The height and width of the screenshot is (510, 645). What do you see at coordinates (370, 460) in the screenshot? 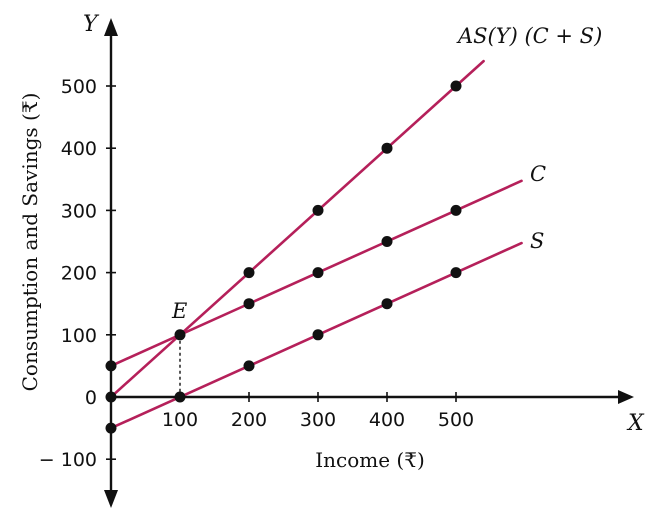
I see `x-axis-title: Income (₹)` at bounding box center [370, 460].